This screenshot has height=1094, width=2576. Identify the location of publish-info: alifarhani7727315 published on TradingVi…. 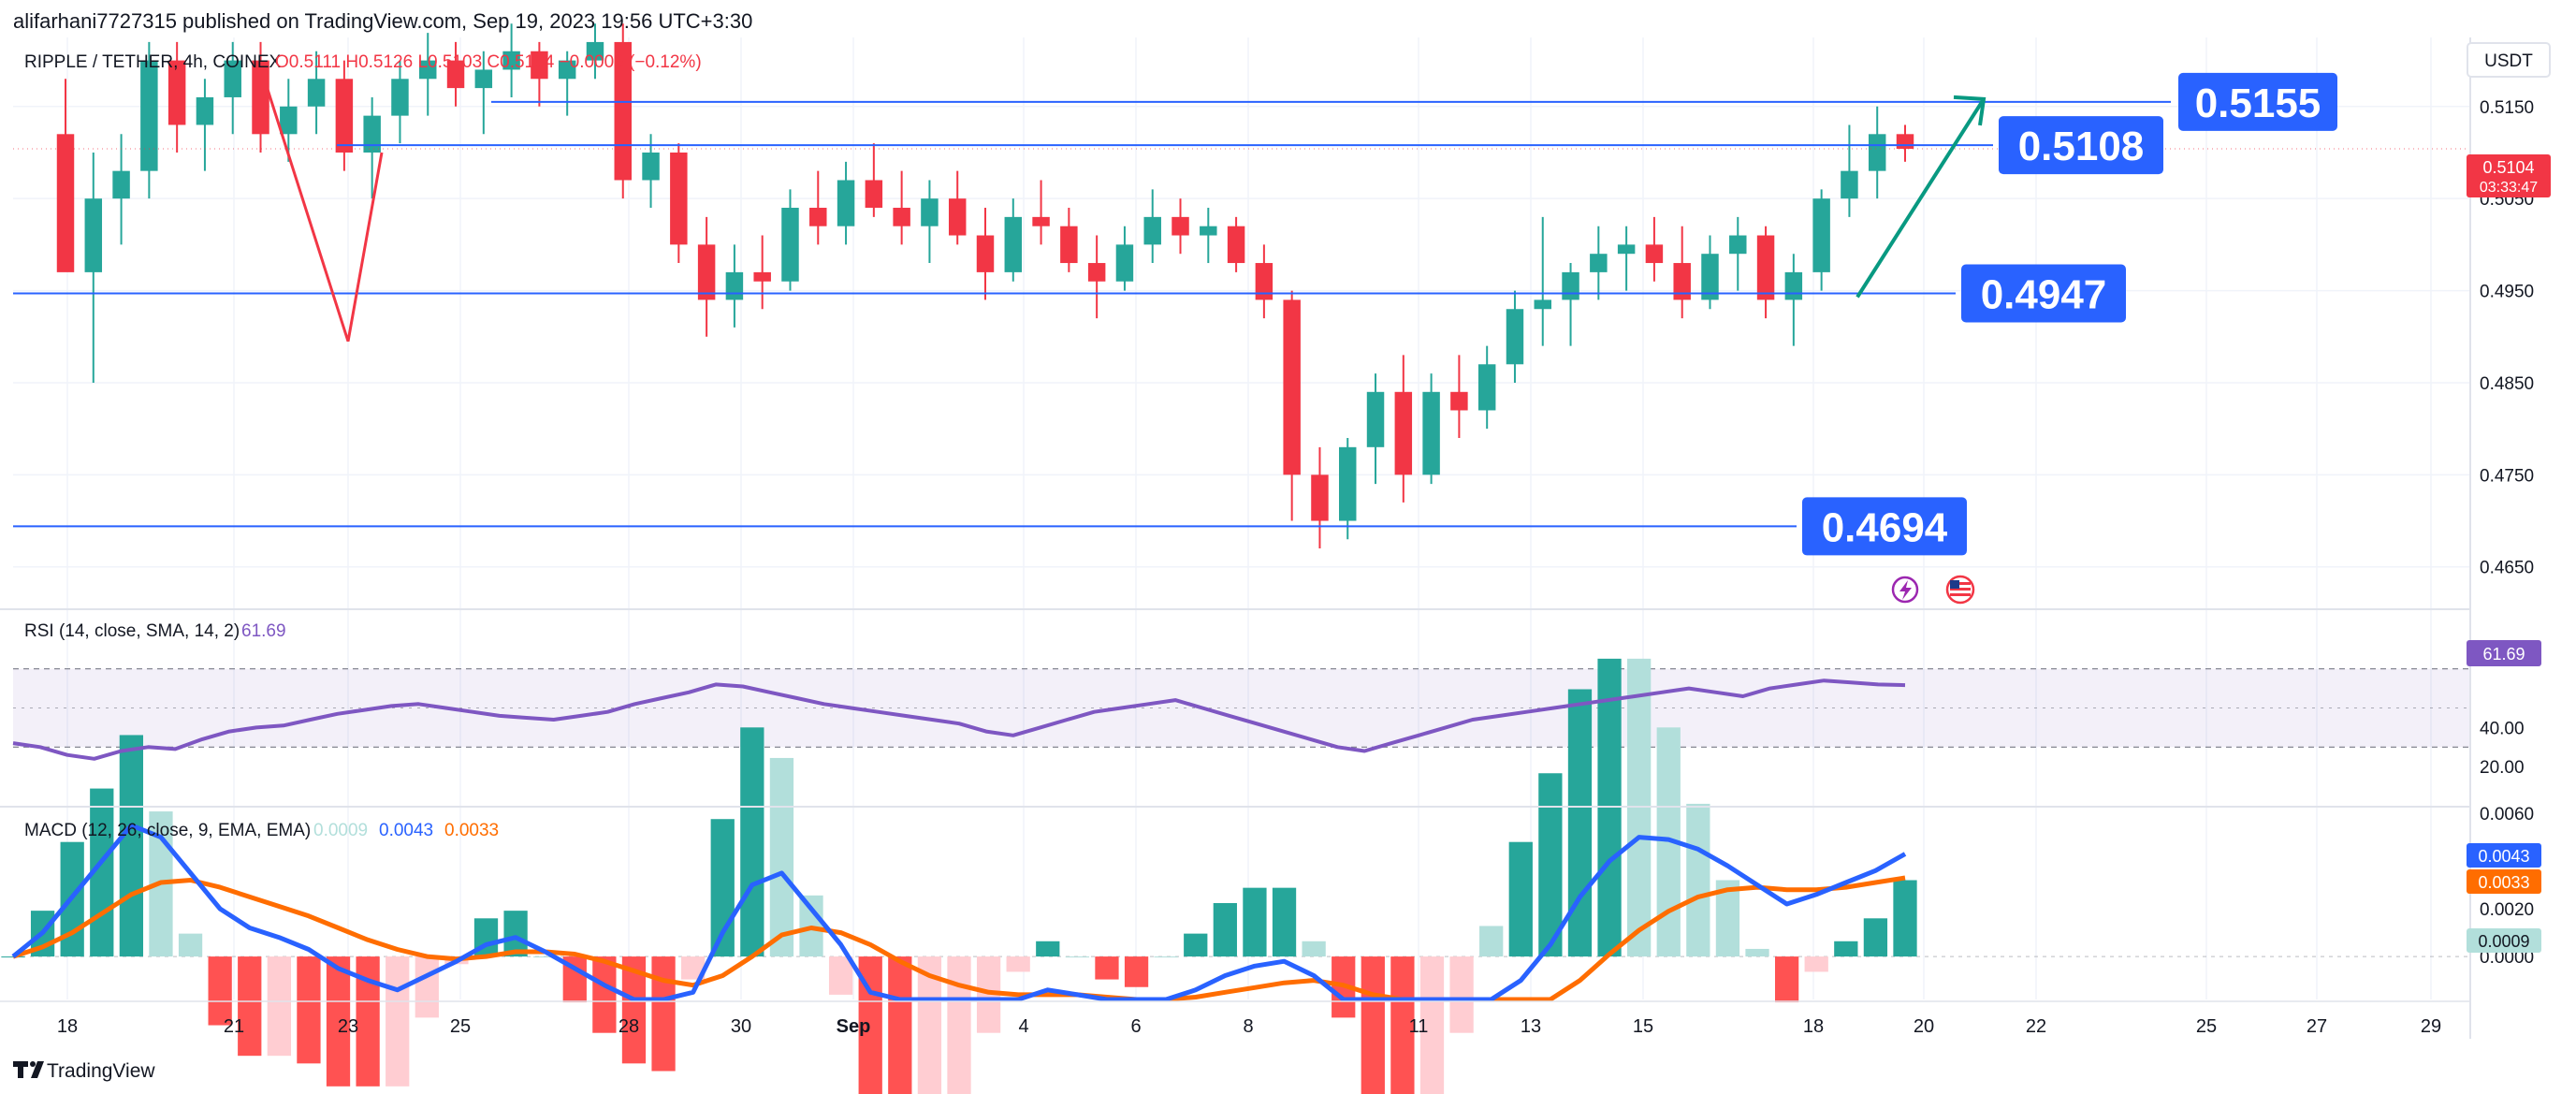
(382, 21).